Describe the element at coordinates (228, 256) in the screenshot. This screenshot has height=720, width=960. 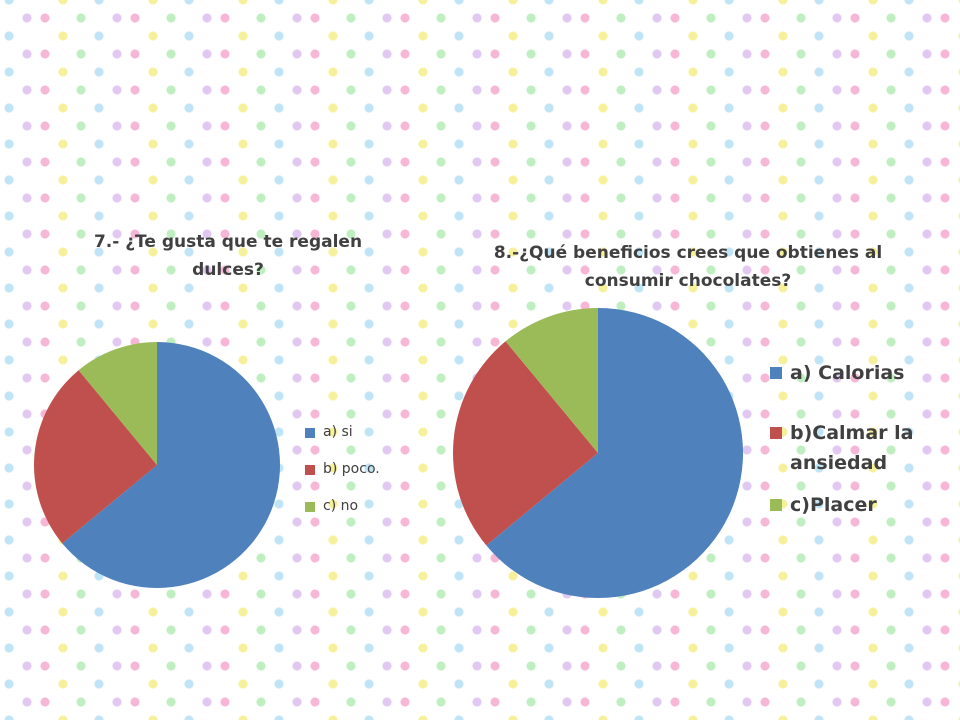
I see `chart-title: 7.- ¿Te gusta que te regalen dulces?` at that location.